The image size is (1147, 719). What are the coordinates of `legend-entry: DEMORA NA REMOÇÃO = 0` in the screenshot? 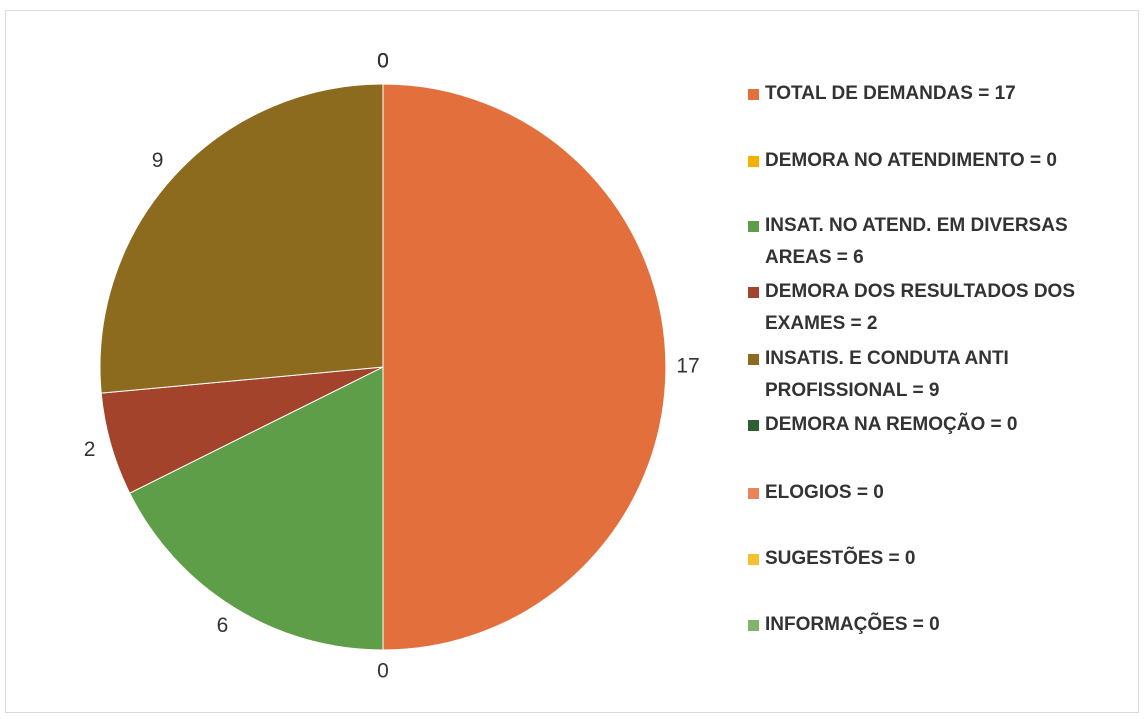 It's located at (940, 425).